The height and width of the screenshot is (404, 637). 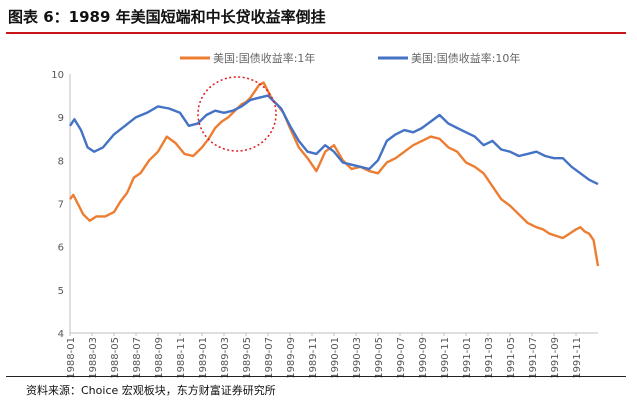 I want to click on x-tick-label: 1991-05, so click(x=511, y=358).